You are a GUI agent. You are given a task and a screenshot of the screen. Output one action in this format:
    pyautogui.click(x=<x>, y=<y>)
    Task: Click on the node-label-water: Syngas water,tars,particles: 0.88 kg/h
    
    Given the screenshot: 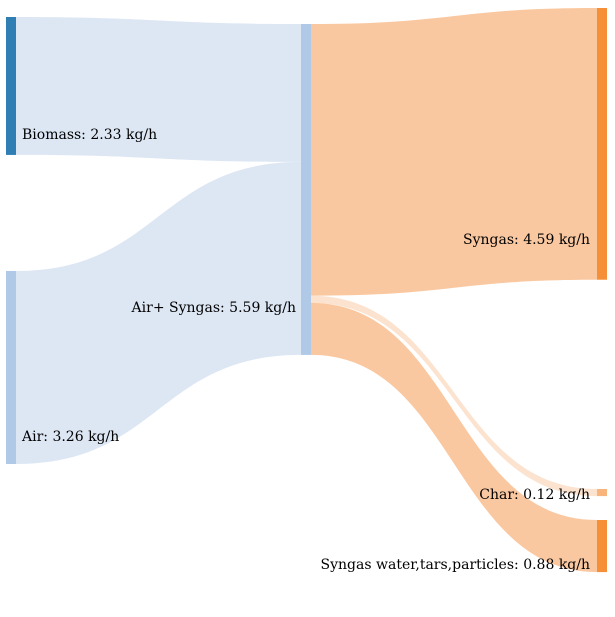 What is the action you would take?
    pyautogui.click(x=455, y=565)
    